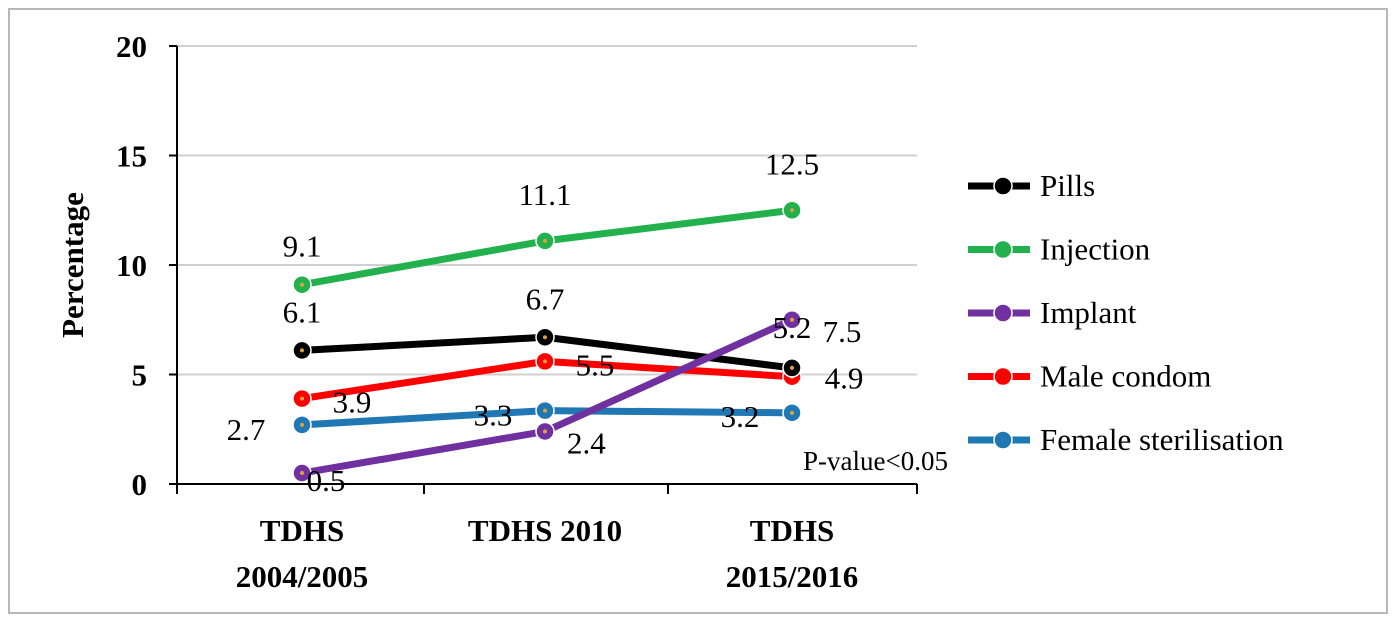 The image size is (1400, 626). I want to click on y-tick-label: 20, so click(131, 46).